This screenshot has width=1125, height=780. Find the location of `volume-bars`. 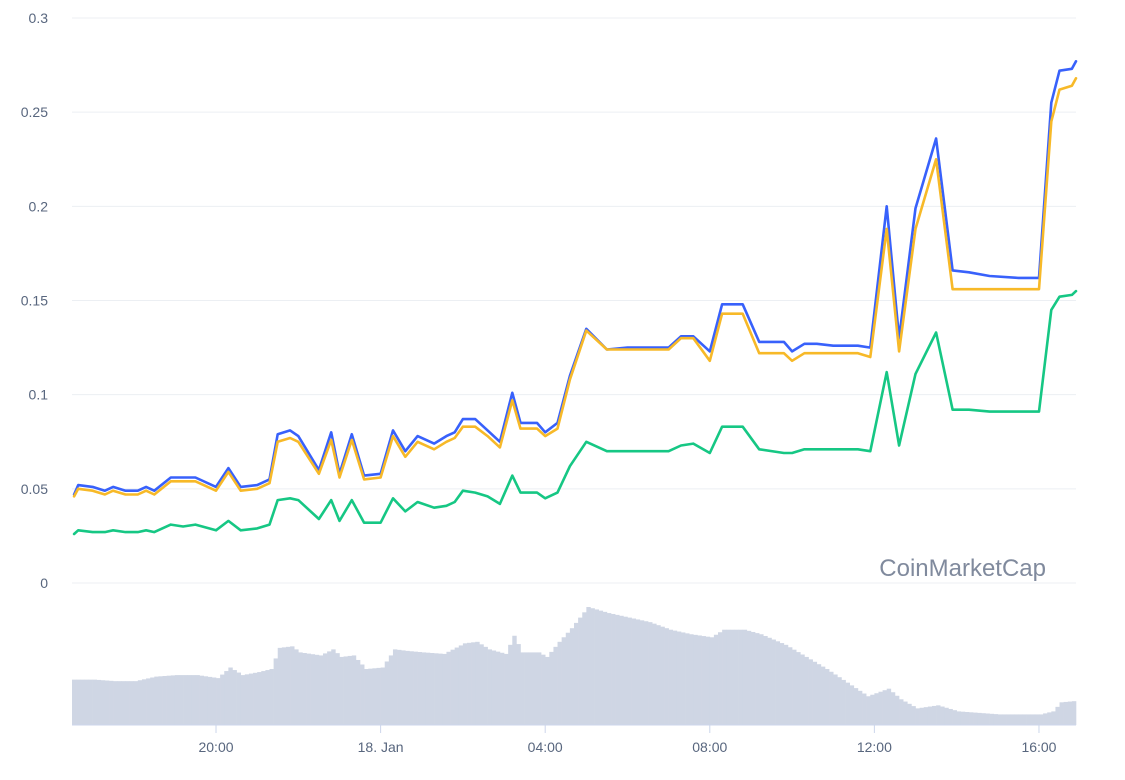

volume-bars is located at coordinates (574, 666).